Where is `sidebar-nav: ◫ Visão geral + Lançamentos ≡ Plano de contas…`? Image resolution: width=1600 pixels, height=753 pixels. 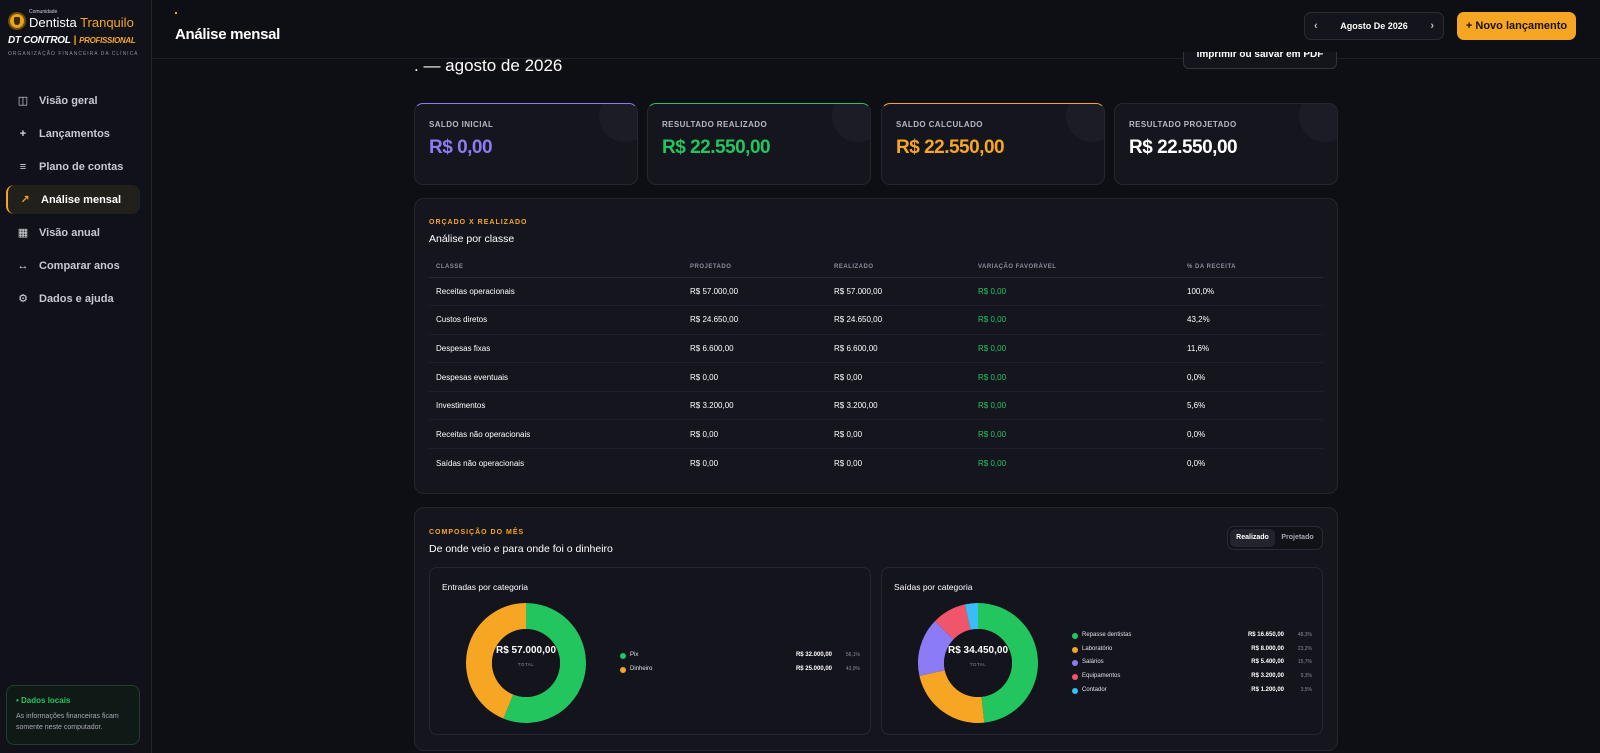
sidebar-nav: ◫ Visão geral + Lançamentos ≡ Plano de contas… is located at coordinates (73, 201).